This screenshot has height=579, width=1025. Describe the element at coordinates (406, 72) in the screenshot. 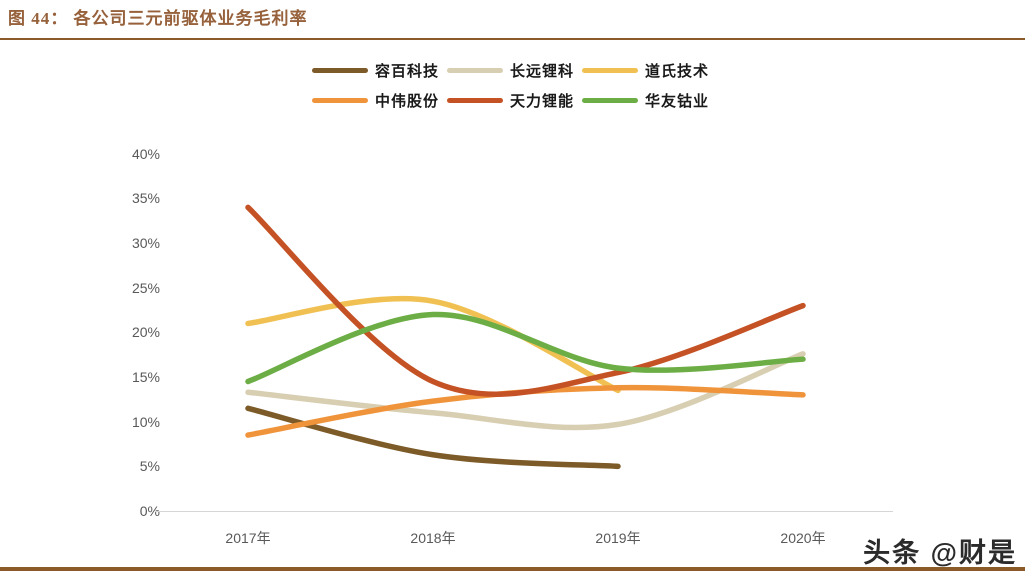

I see `legend-label: 容百科技` at that location.